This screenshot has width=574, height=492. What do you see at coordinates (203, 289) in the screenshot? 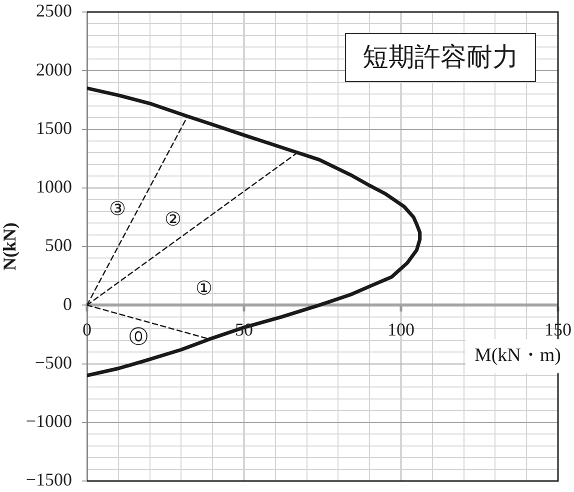
I see `annotation: ①` at bounding box center [203, 289].